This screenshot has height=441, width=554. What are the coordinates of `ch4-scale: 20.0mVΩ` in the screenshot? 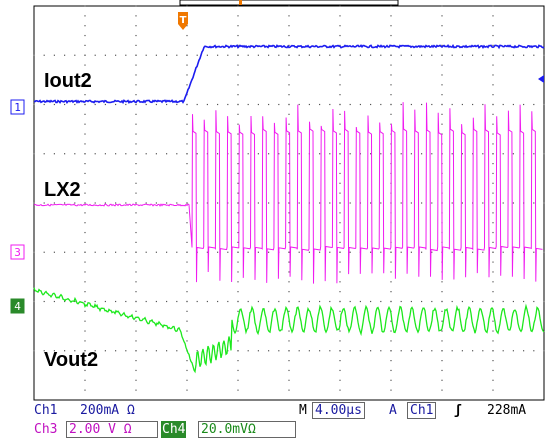 It's located at (247, 429).